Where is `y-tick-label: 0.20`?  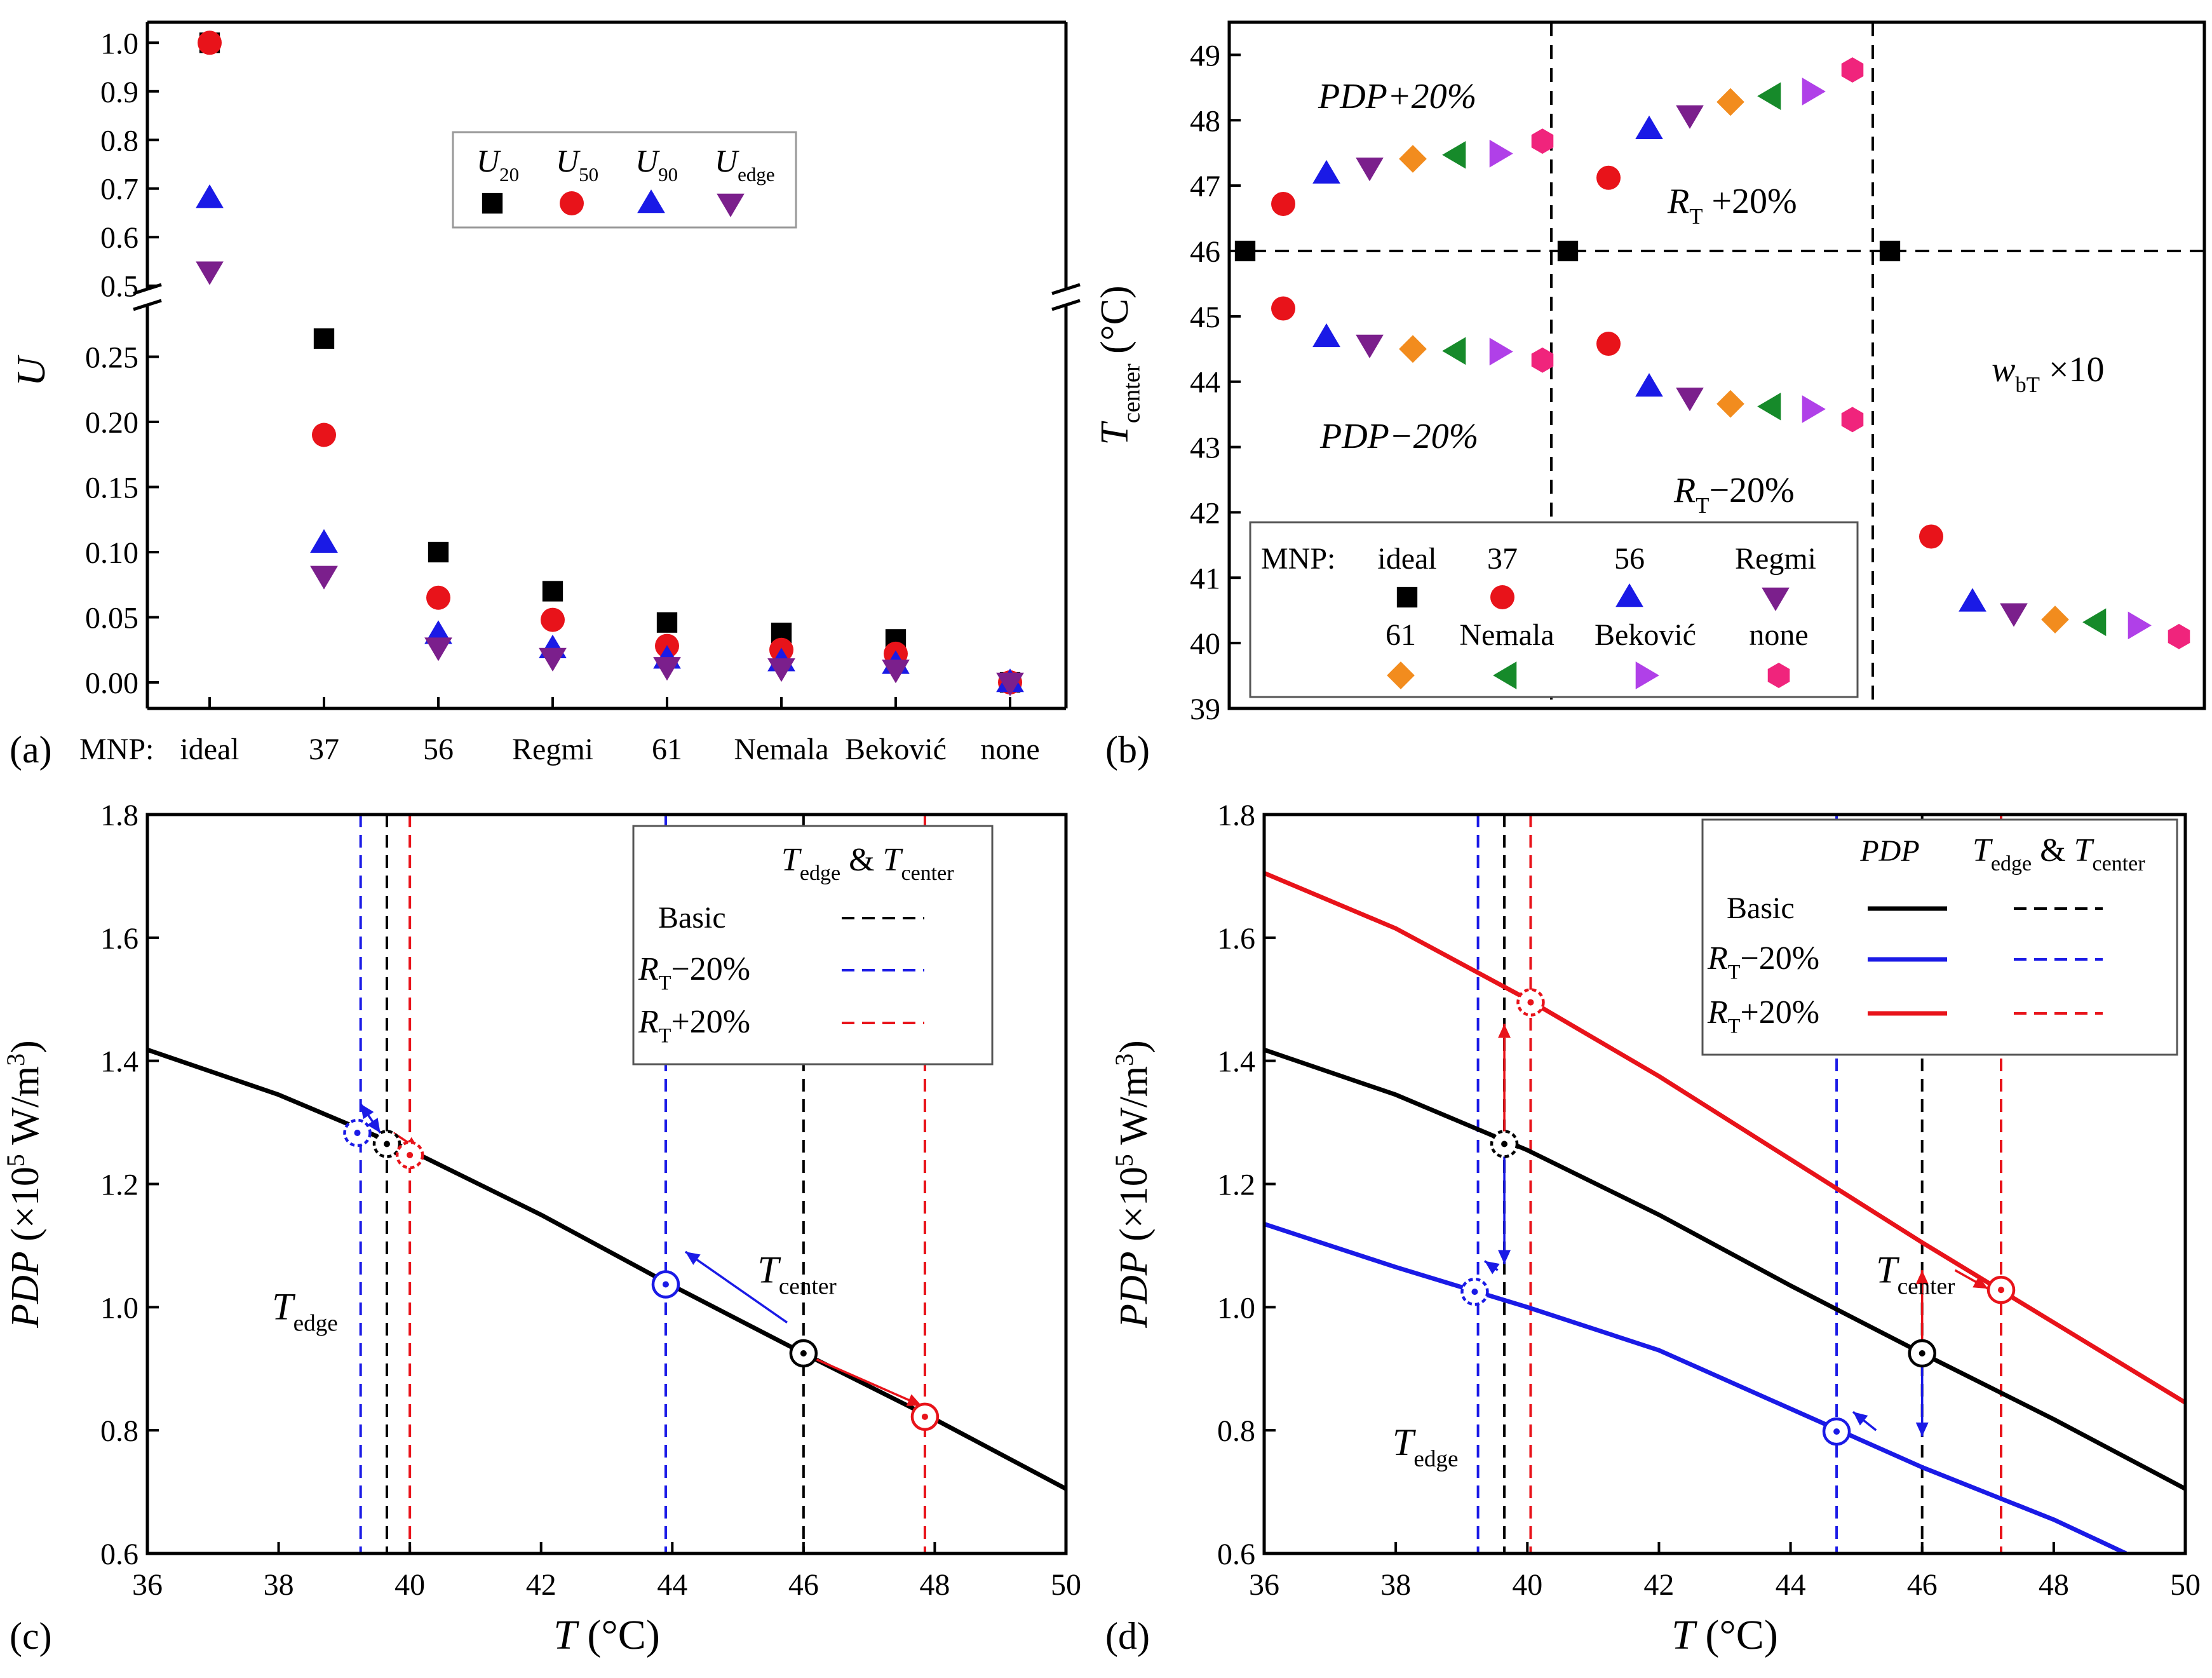
y-tick-label: 0.20 is located at coordinates (111, 423).